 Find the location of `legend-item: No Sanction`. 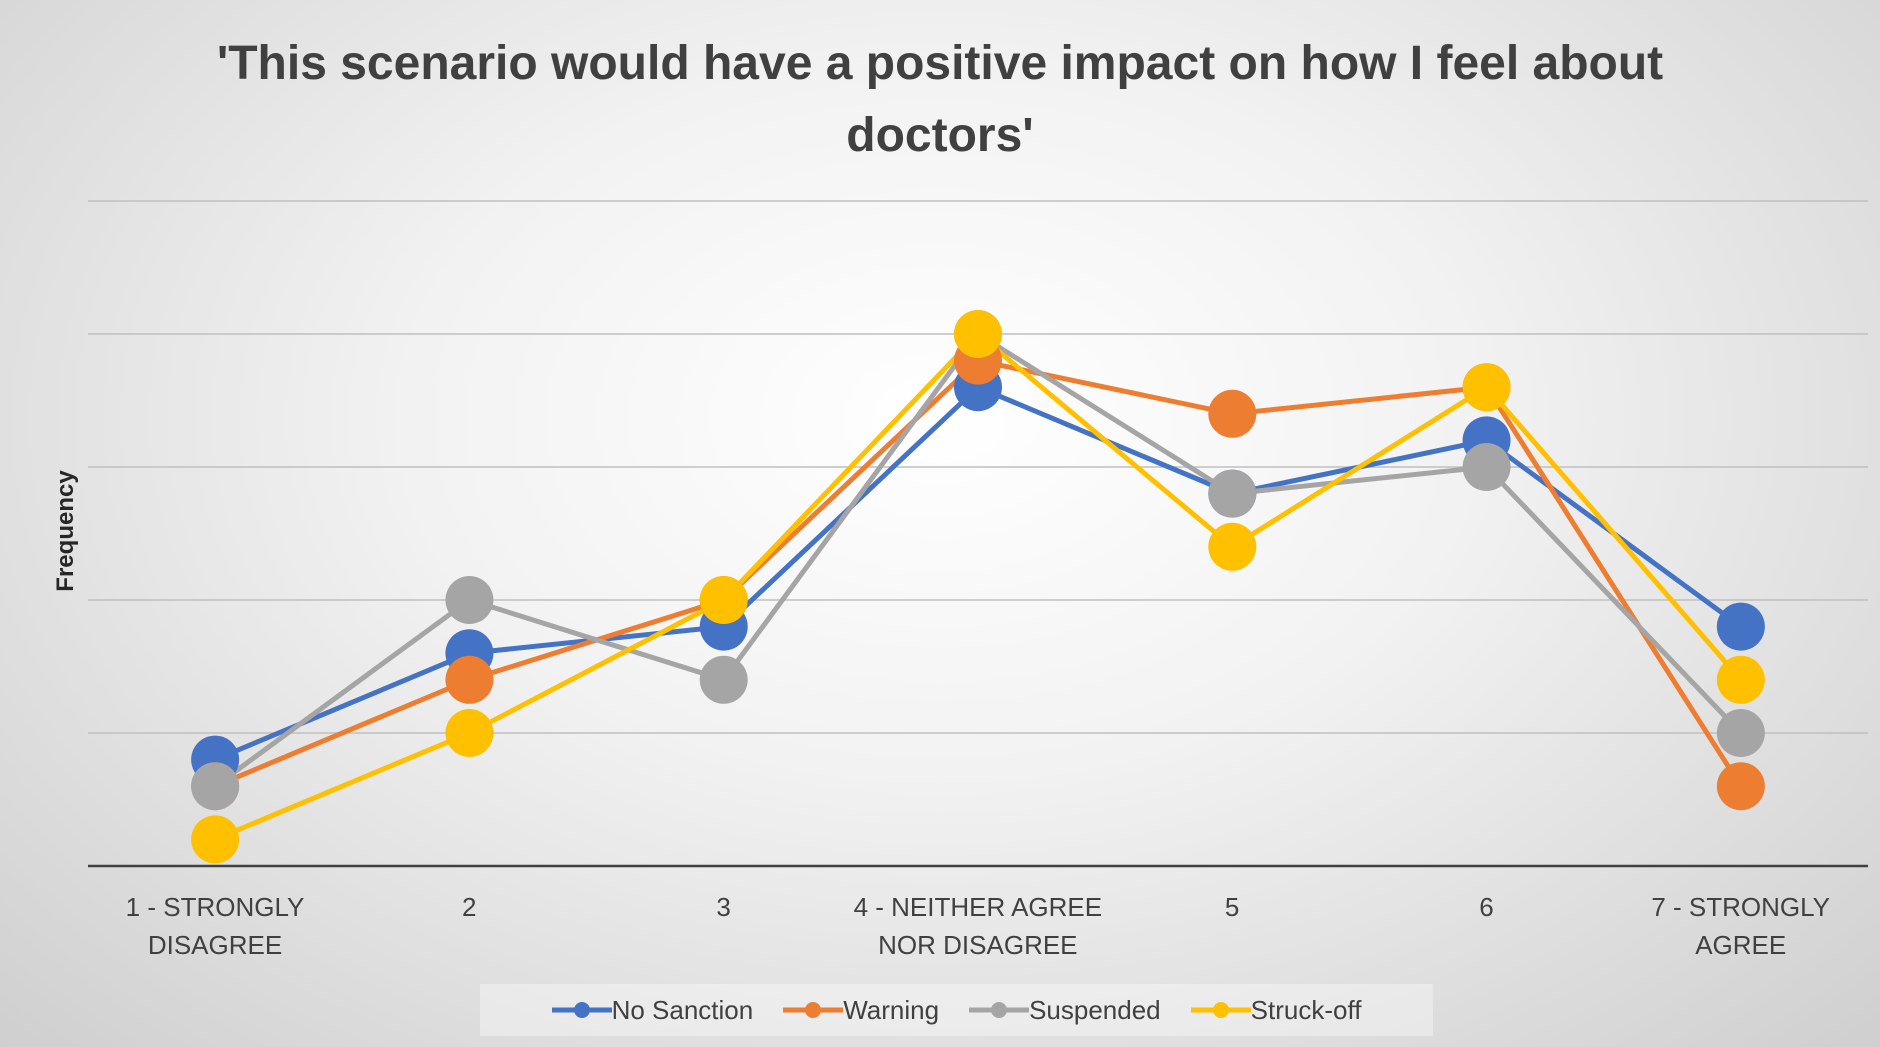

legend-item: No Sanction is located at coordinates (652, 1010).